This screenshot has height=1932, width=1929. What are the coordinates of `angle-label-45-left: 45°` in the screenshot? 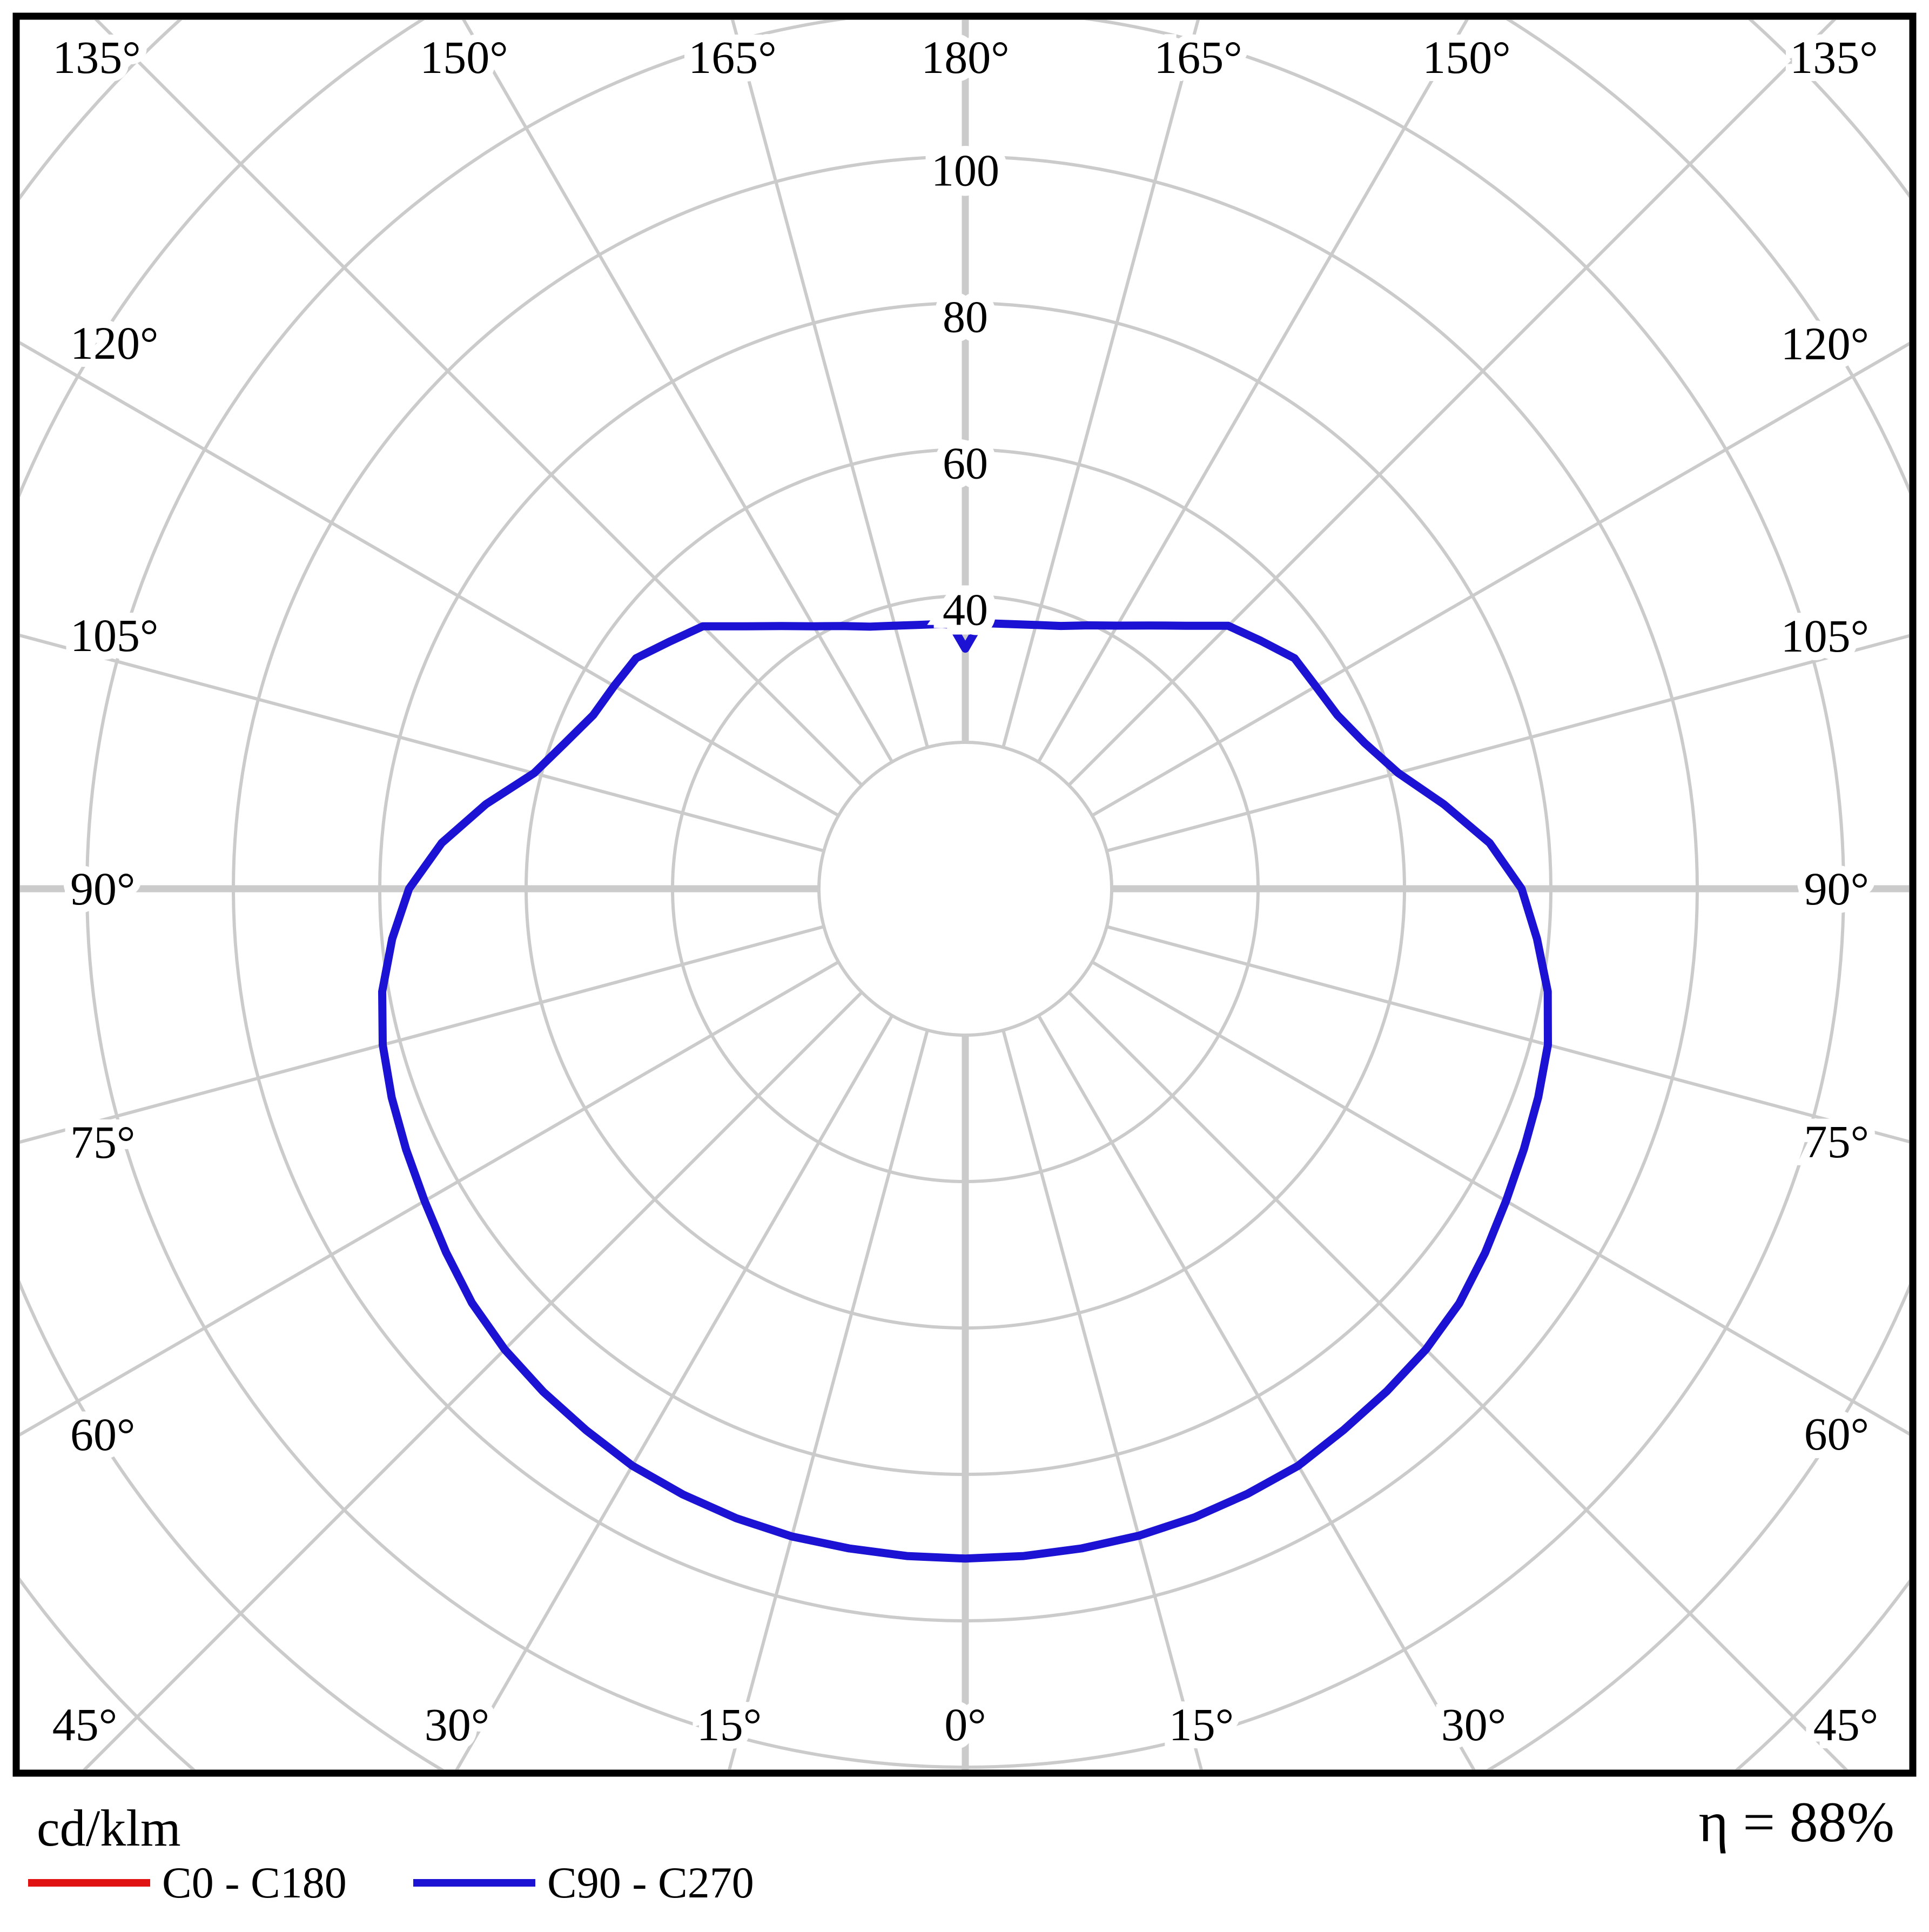 It's located at (85, 1724).